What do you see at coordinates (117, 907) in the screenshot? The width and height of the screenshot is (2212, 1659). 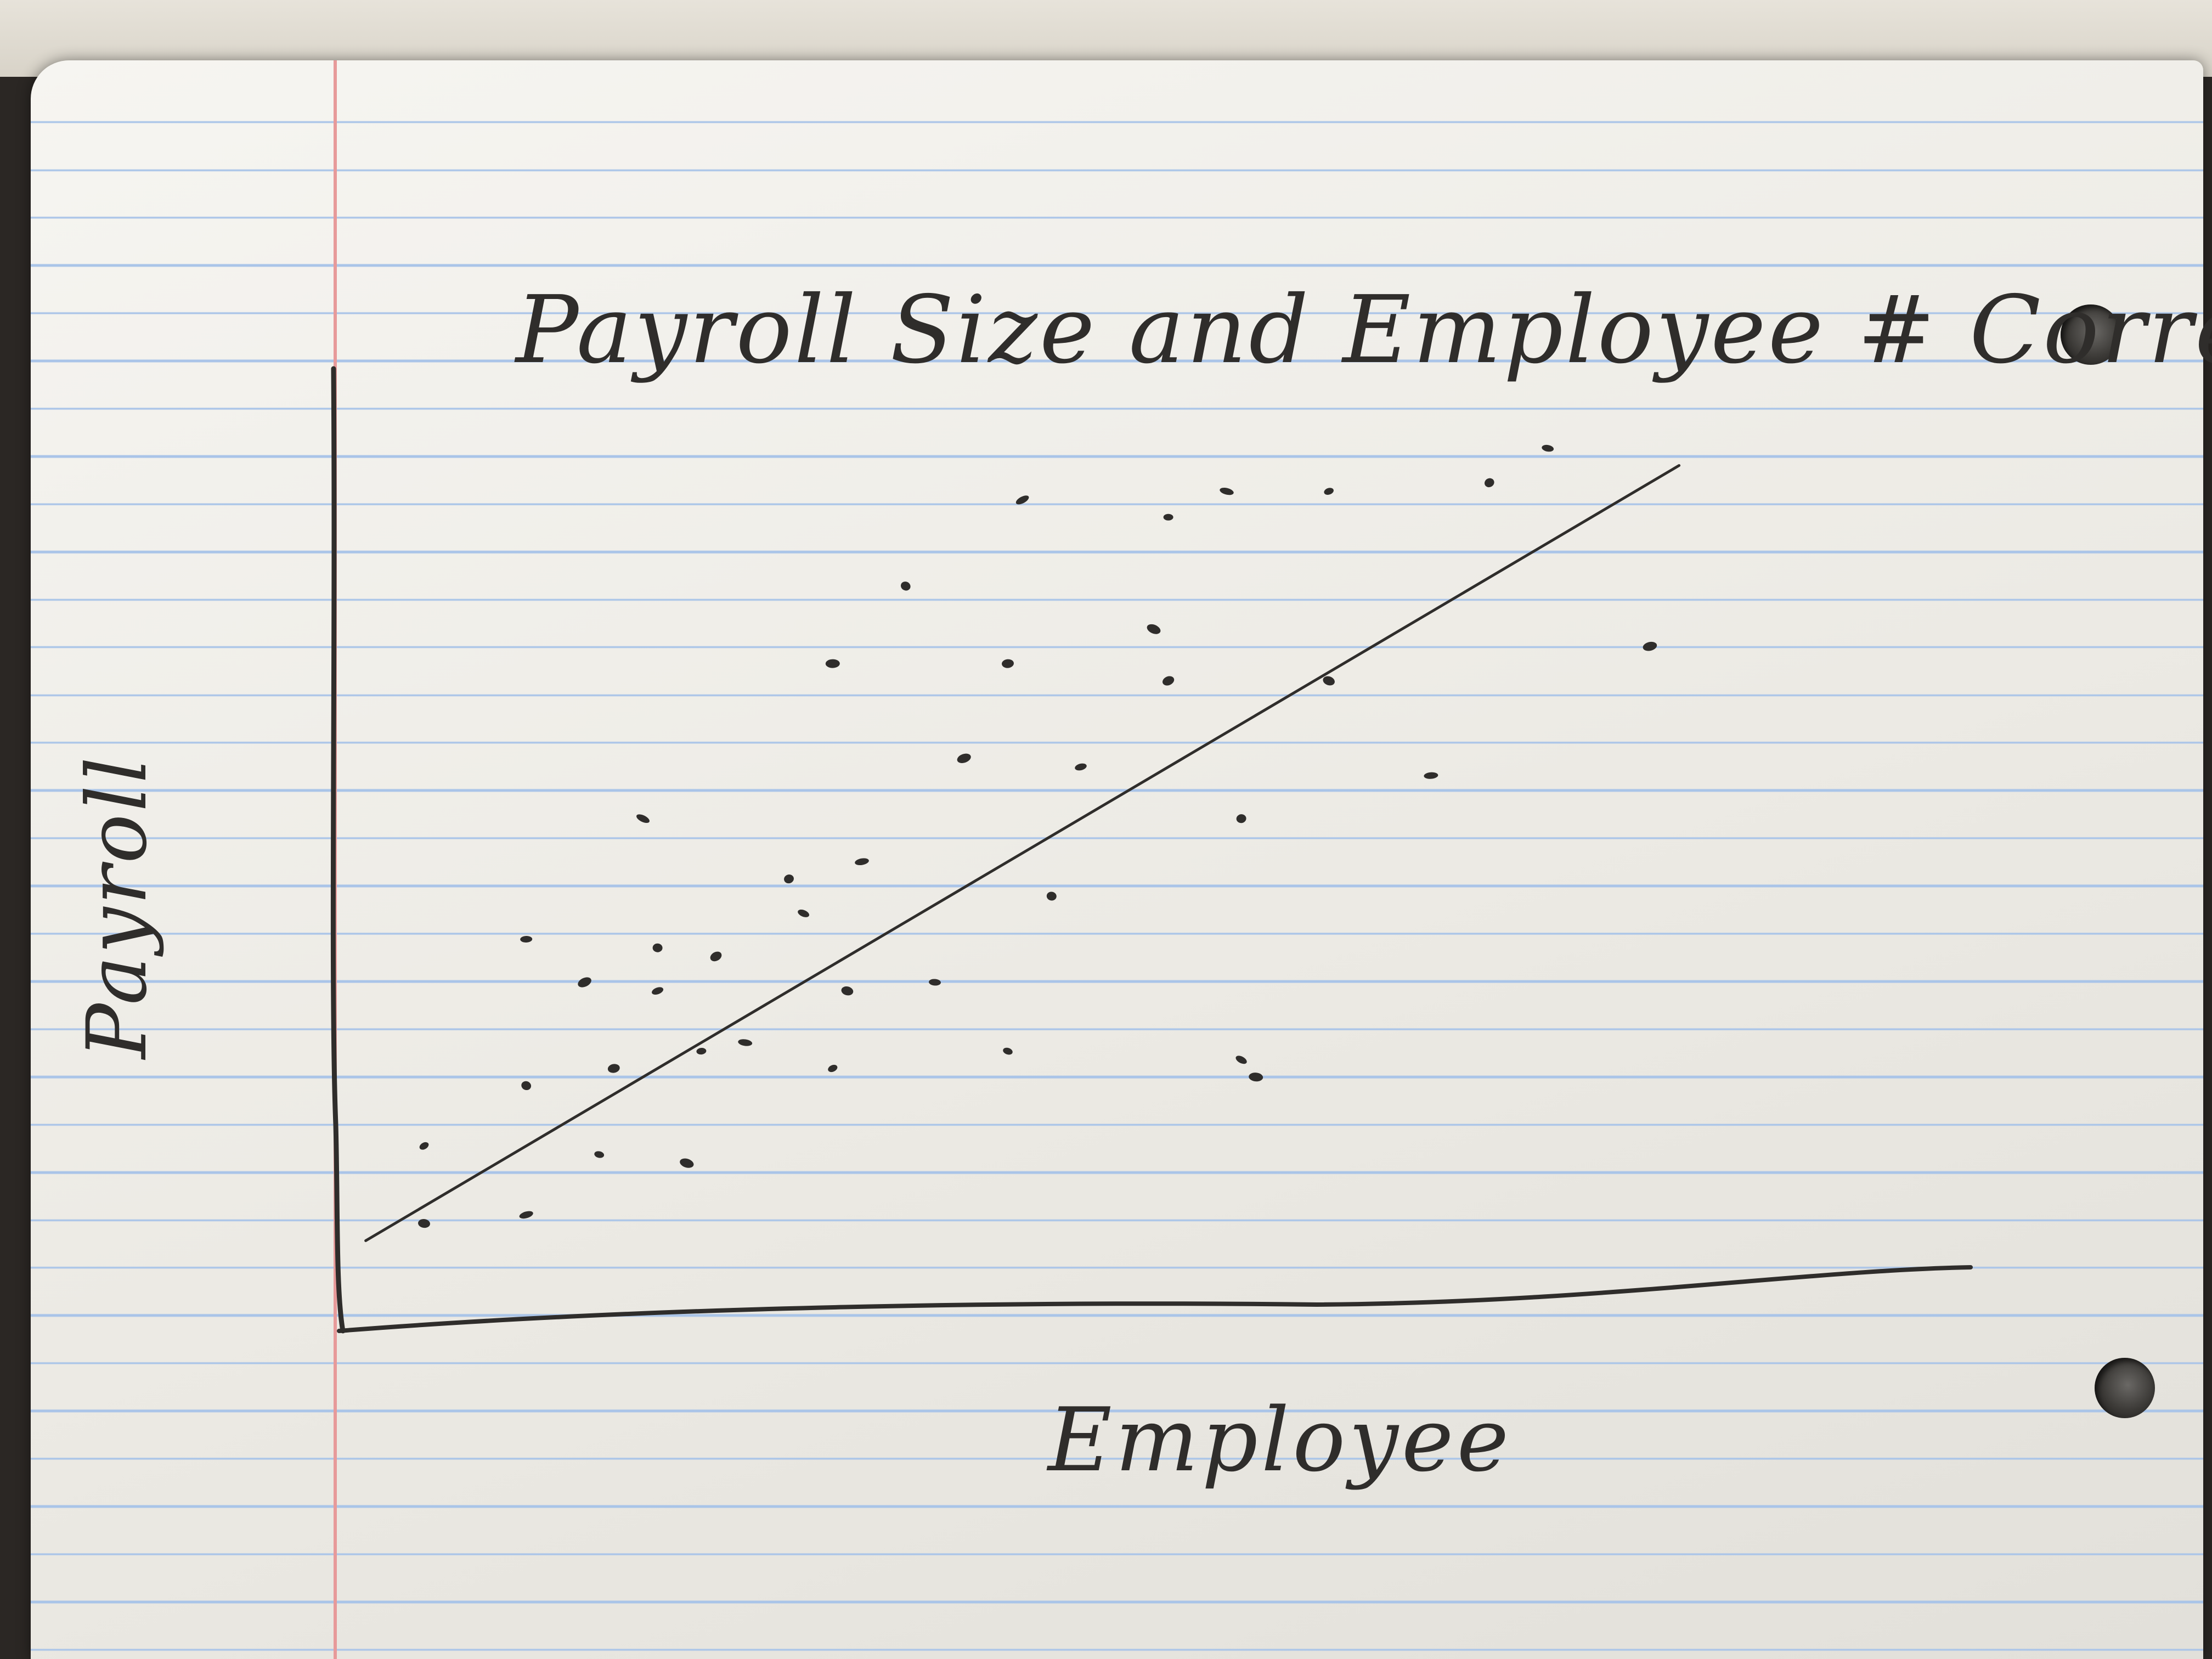 I see `y-axis-label: Payroll` at bounding box center [117, 907].